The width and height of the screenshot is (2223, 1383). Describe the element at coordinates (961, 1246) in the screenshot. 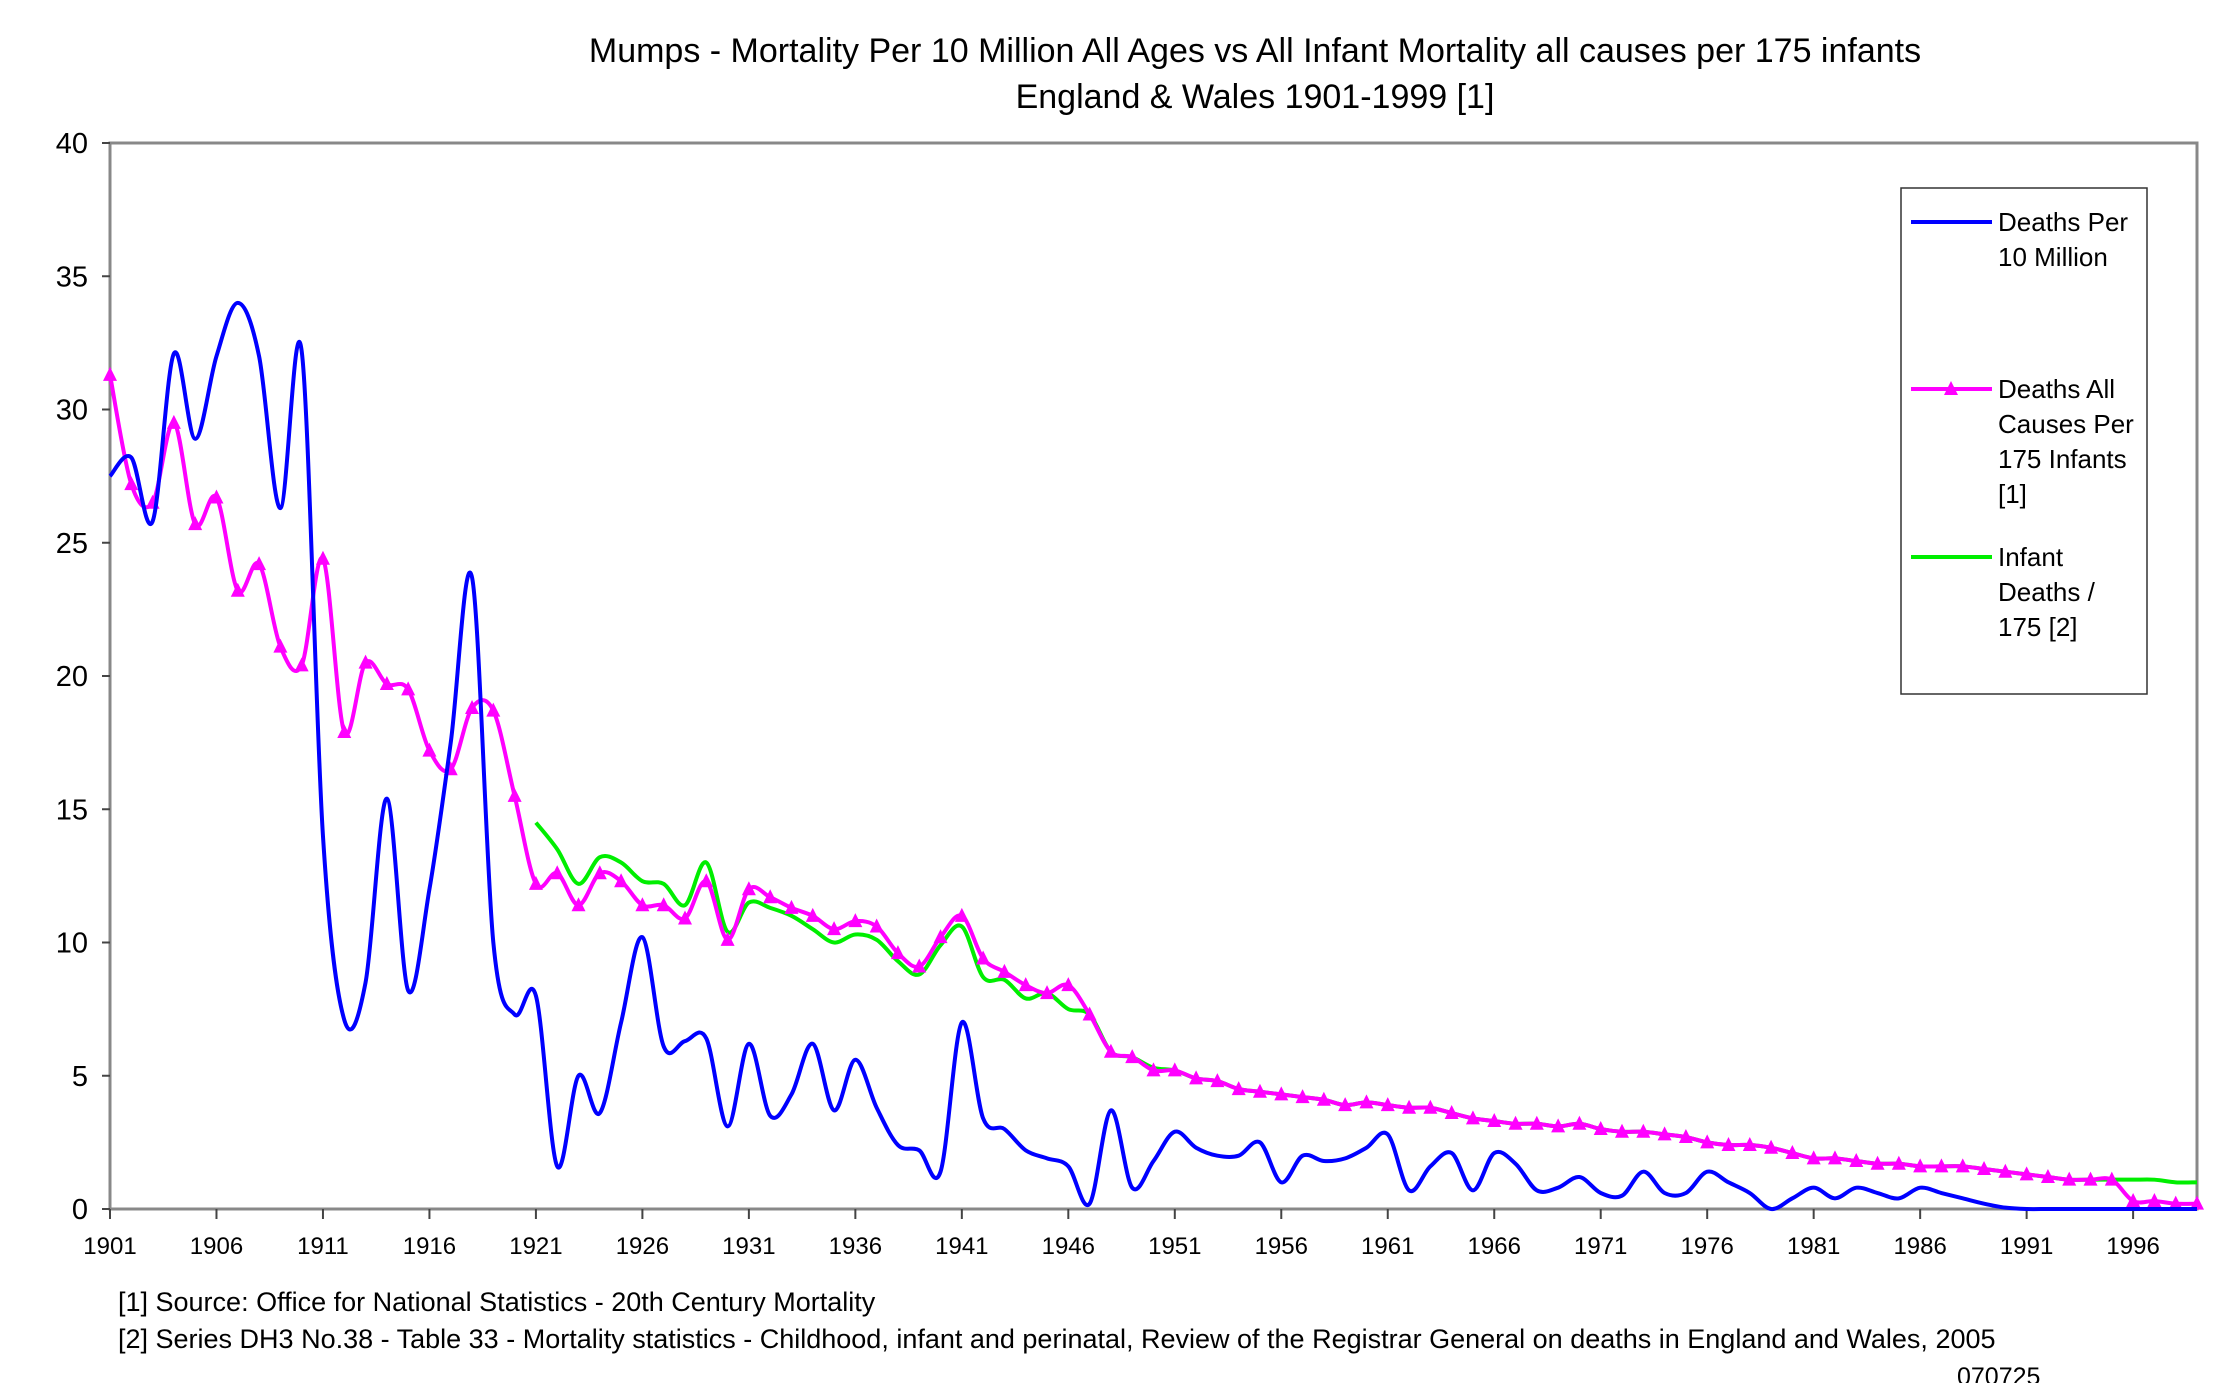

I see `x-tick-label: 1941` at that location.